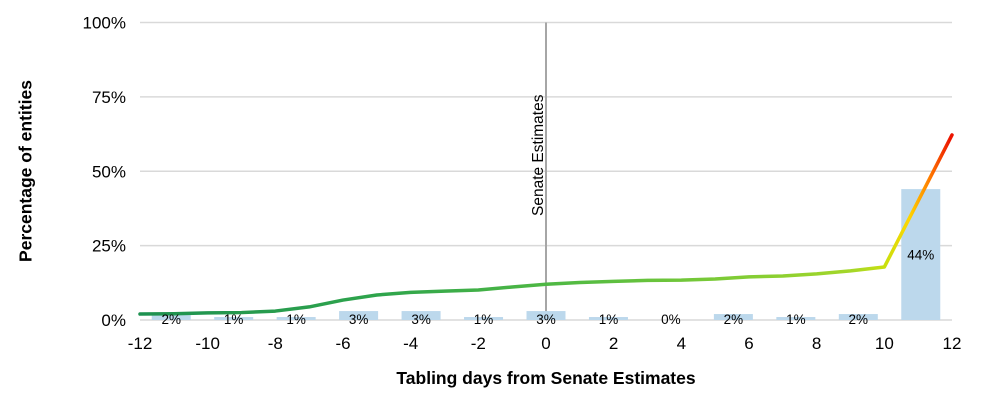  What do you see at coordinates (109, 246) in the screenshot?
I see `y-tick-label: 25%` at bounding box center [109, 246].